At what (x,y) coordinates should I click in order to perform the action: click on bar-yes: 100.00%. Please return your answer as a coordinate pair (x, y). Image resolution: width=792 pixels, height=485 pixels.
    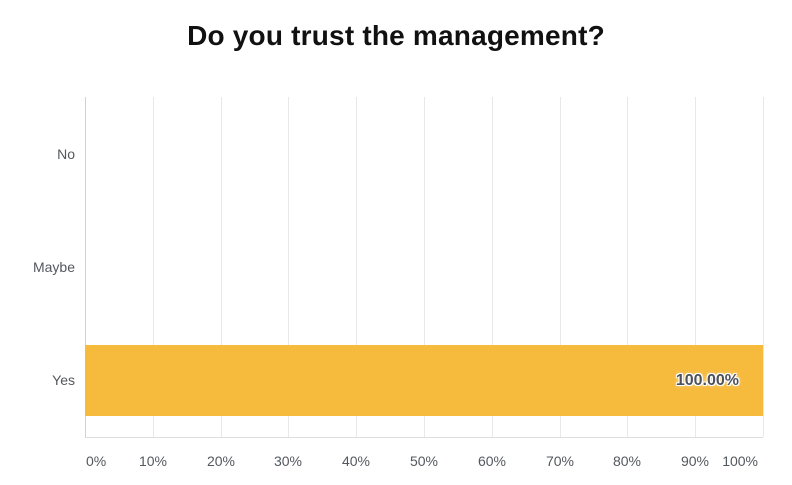
    Looking at the image, I should click on (424, 380).